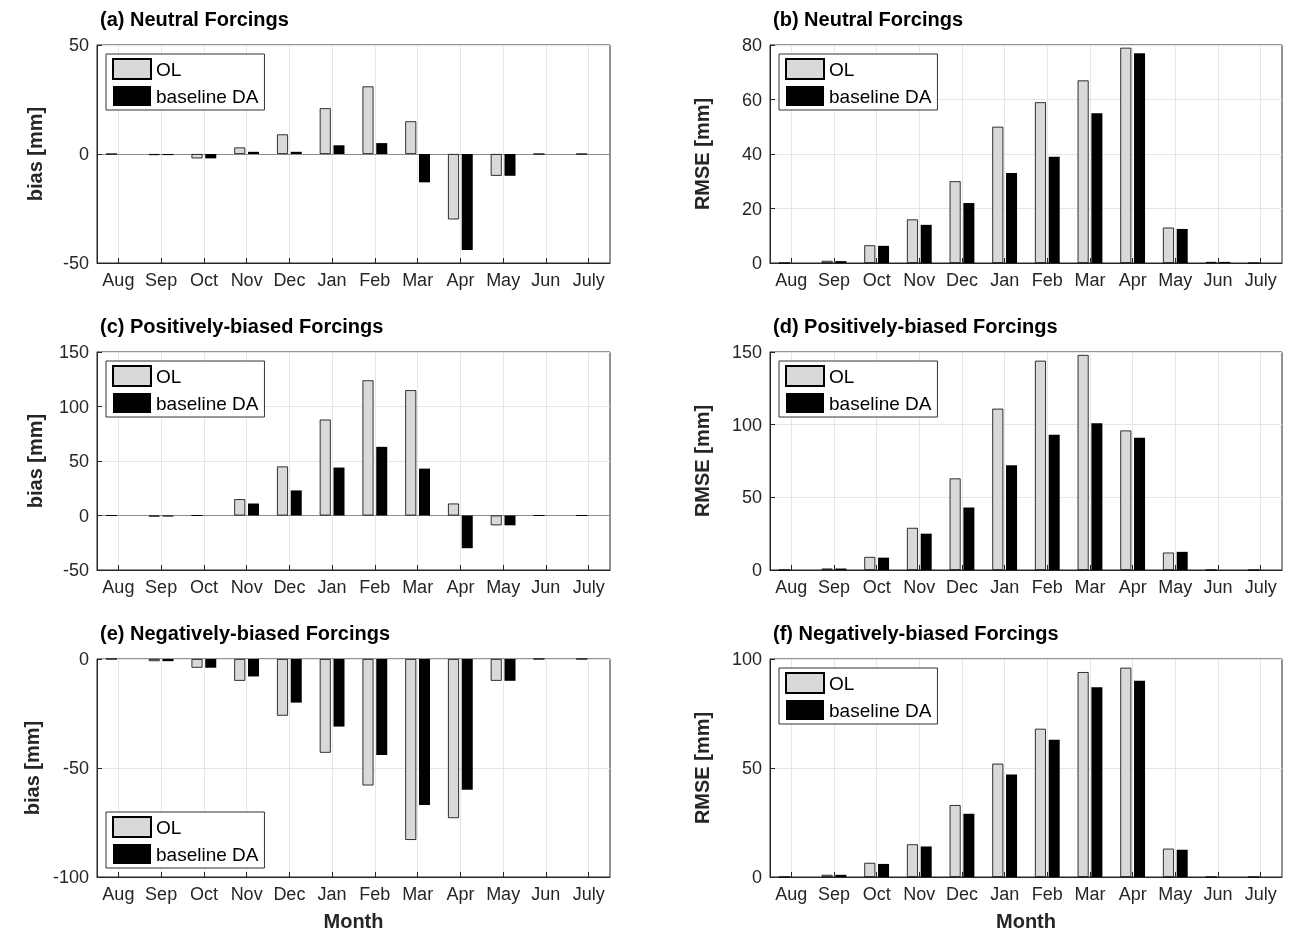 The image size is (1289, 943). What do you see at coordinates (75, 263) in the screenshot?
I see `y-tick-label: -50` at bounding box center [75, 263].